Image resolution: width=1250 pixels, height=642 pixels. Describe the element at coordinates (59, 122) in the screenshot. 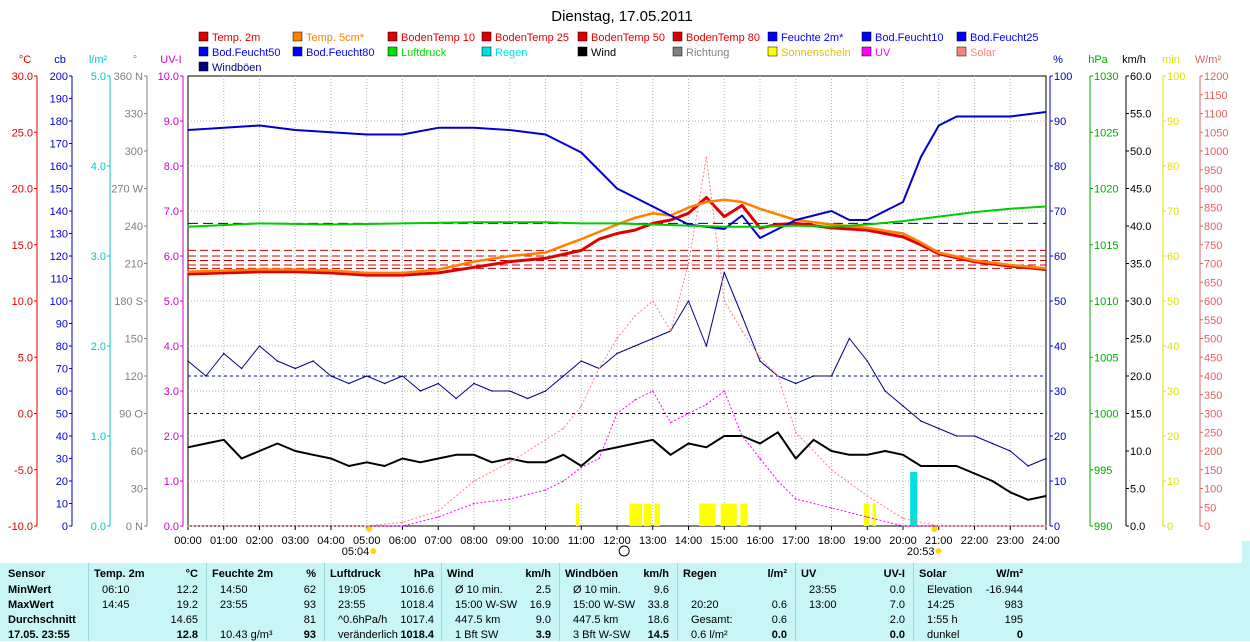

I see `axis-tick-label-left: 180` at that location.